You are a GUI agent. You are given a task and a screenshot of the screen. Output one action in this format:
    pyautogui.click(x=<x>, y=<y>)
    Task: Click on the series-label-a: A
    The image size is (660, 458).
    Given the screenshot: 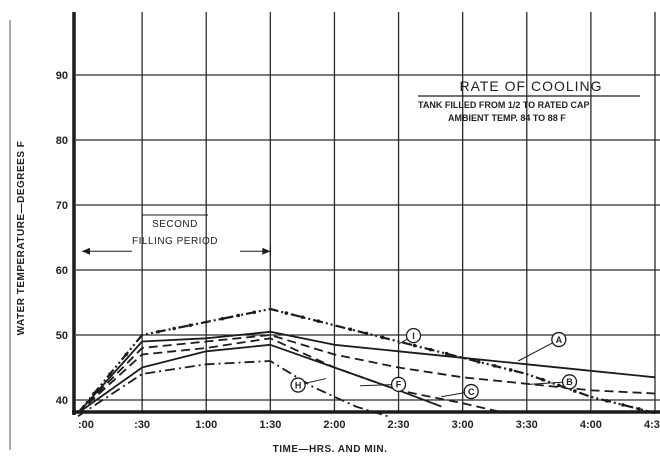 What is the action you would take?
    pyautogui.click(x=559, y=340)
    